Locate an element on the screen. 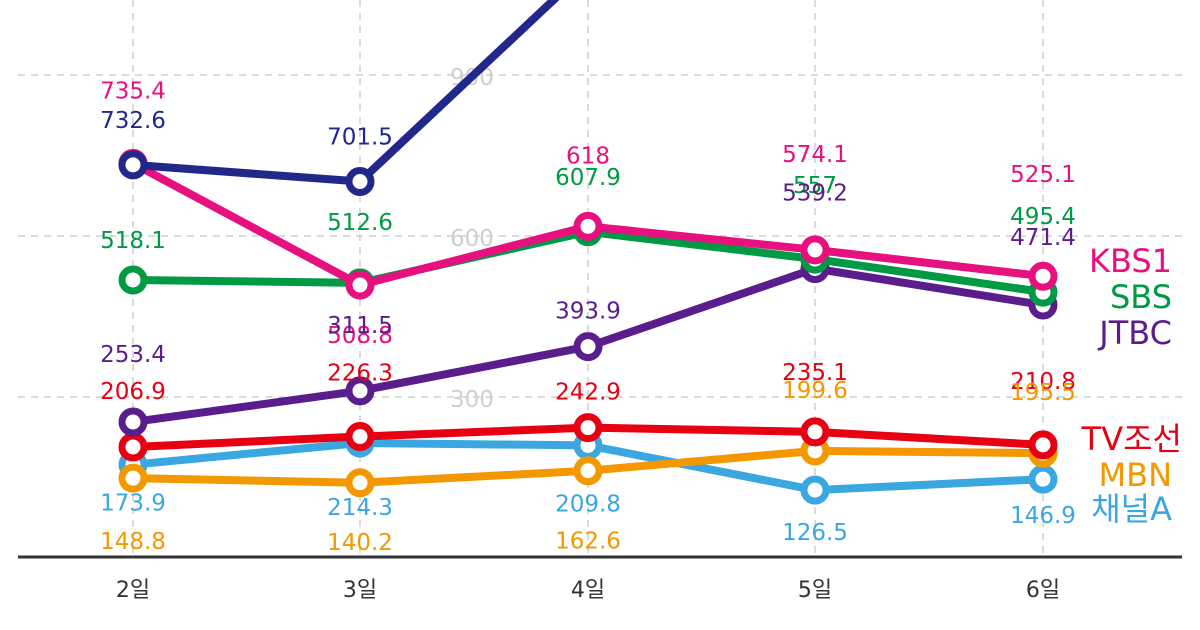 This screenshot has height=630, width=1200. legend-entry-mbn: MBN is located at coordinates (1136, 475).